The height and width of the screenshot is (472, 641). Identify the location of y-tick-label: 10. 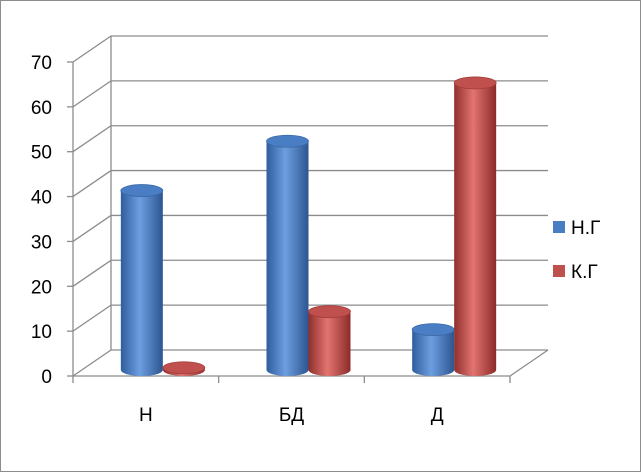
(41, 332).